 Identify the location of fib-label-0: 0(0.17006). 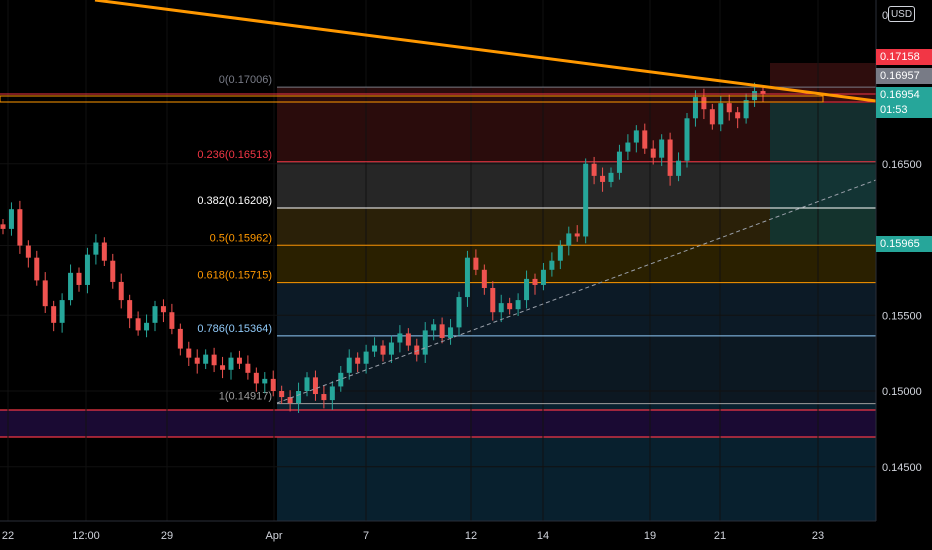
(245, 80).